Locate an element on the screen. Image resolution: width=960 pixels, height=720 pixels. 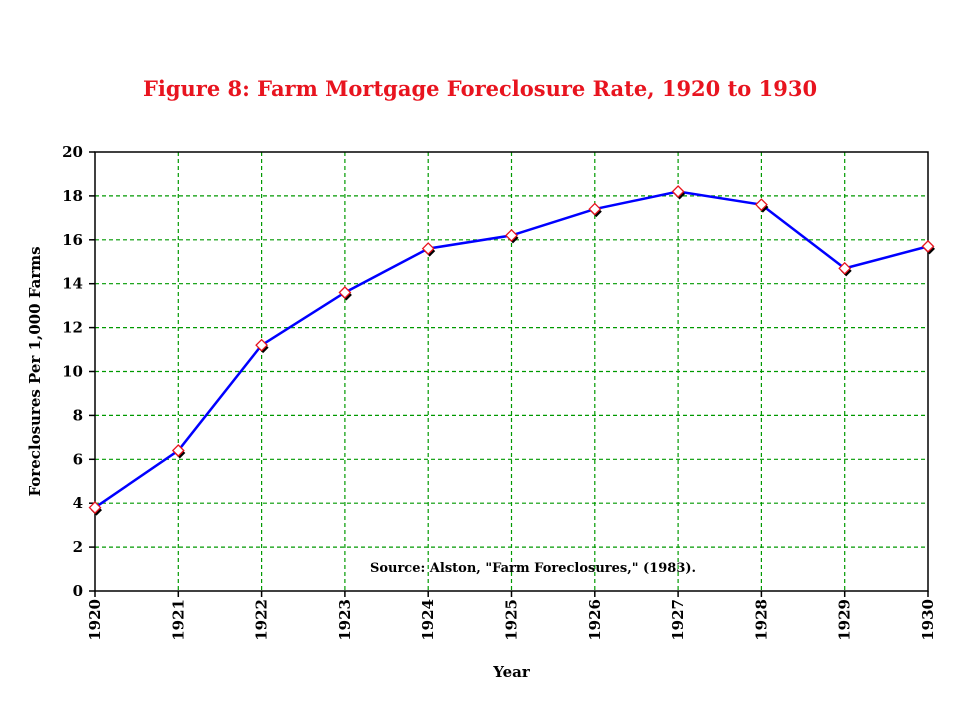
y-tick-label: 12 is located at coordinates (72, 328).